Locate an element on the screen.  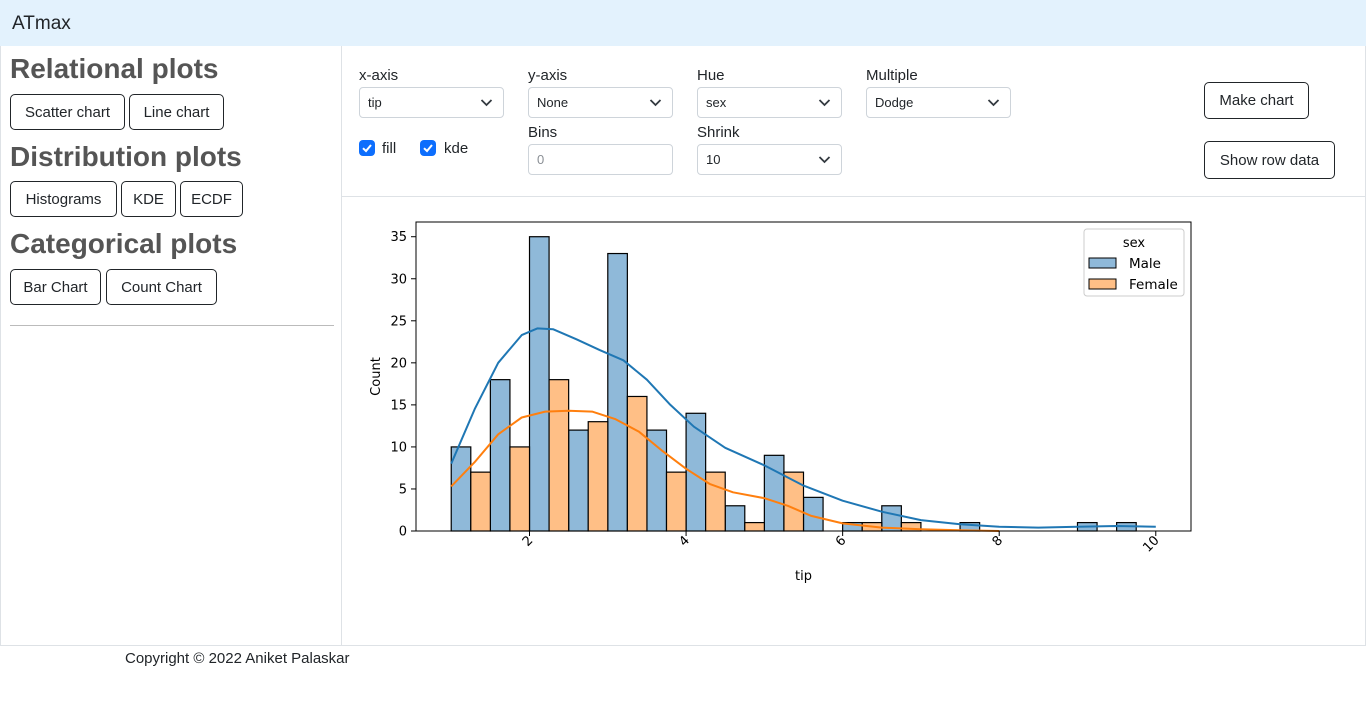
x-tick-label: 10 is located at coordinates (1151, 544).